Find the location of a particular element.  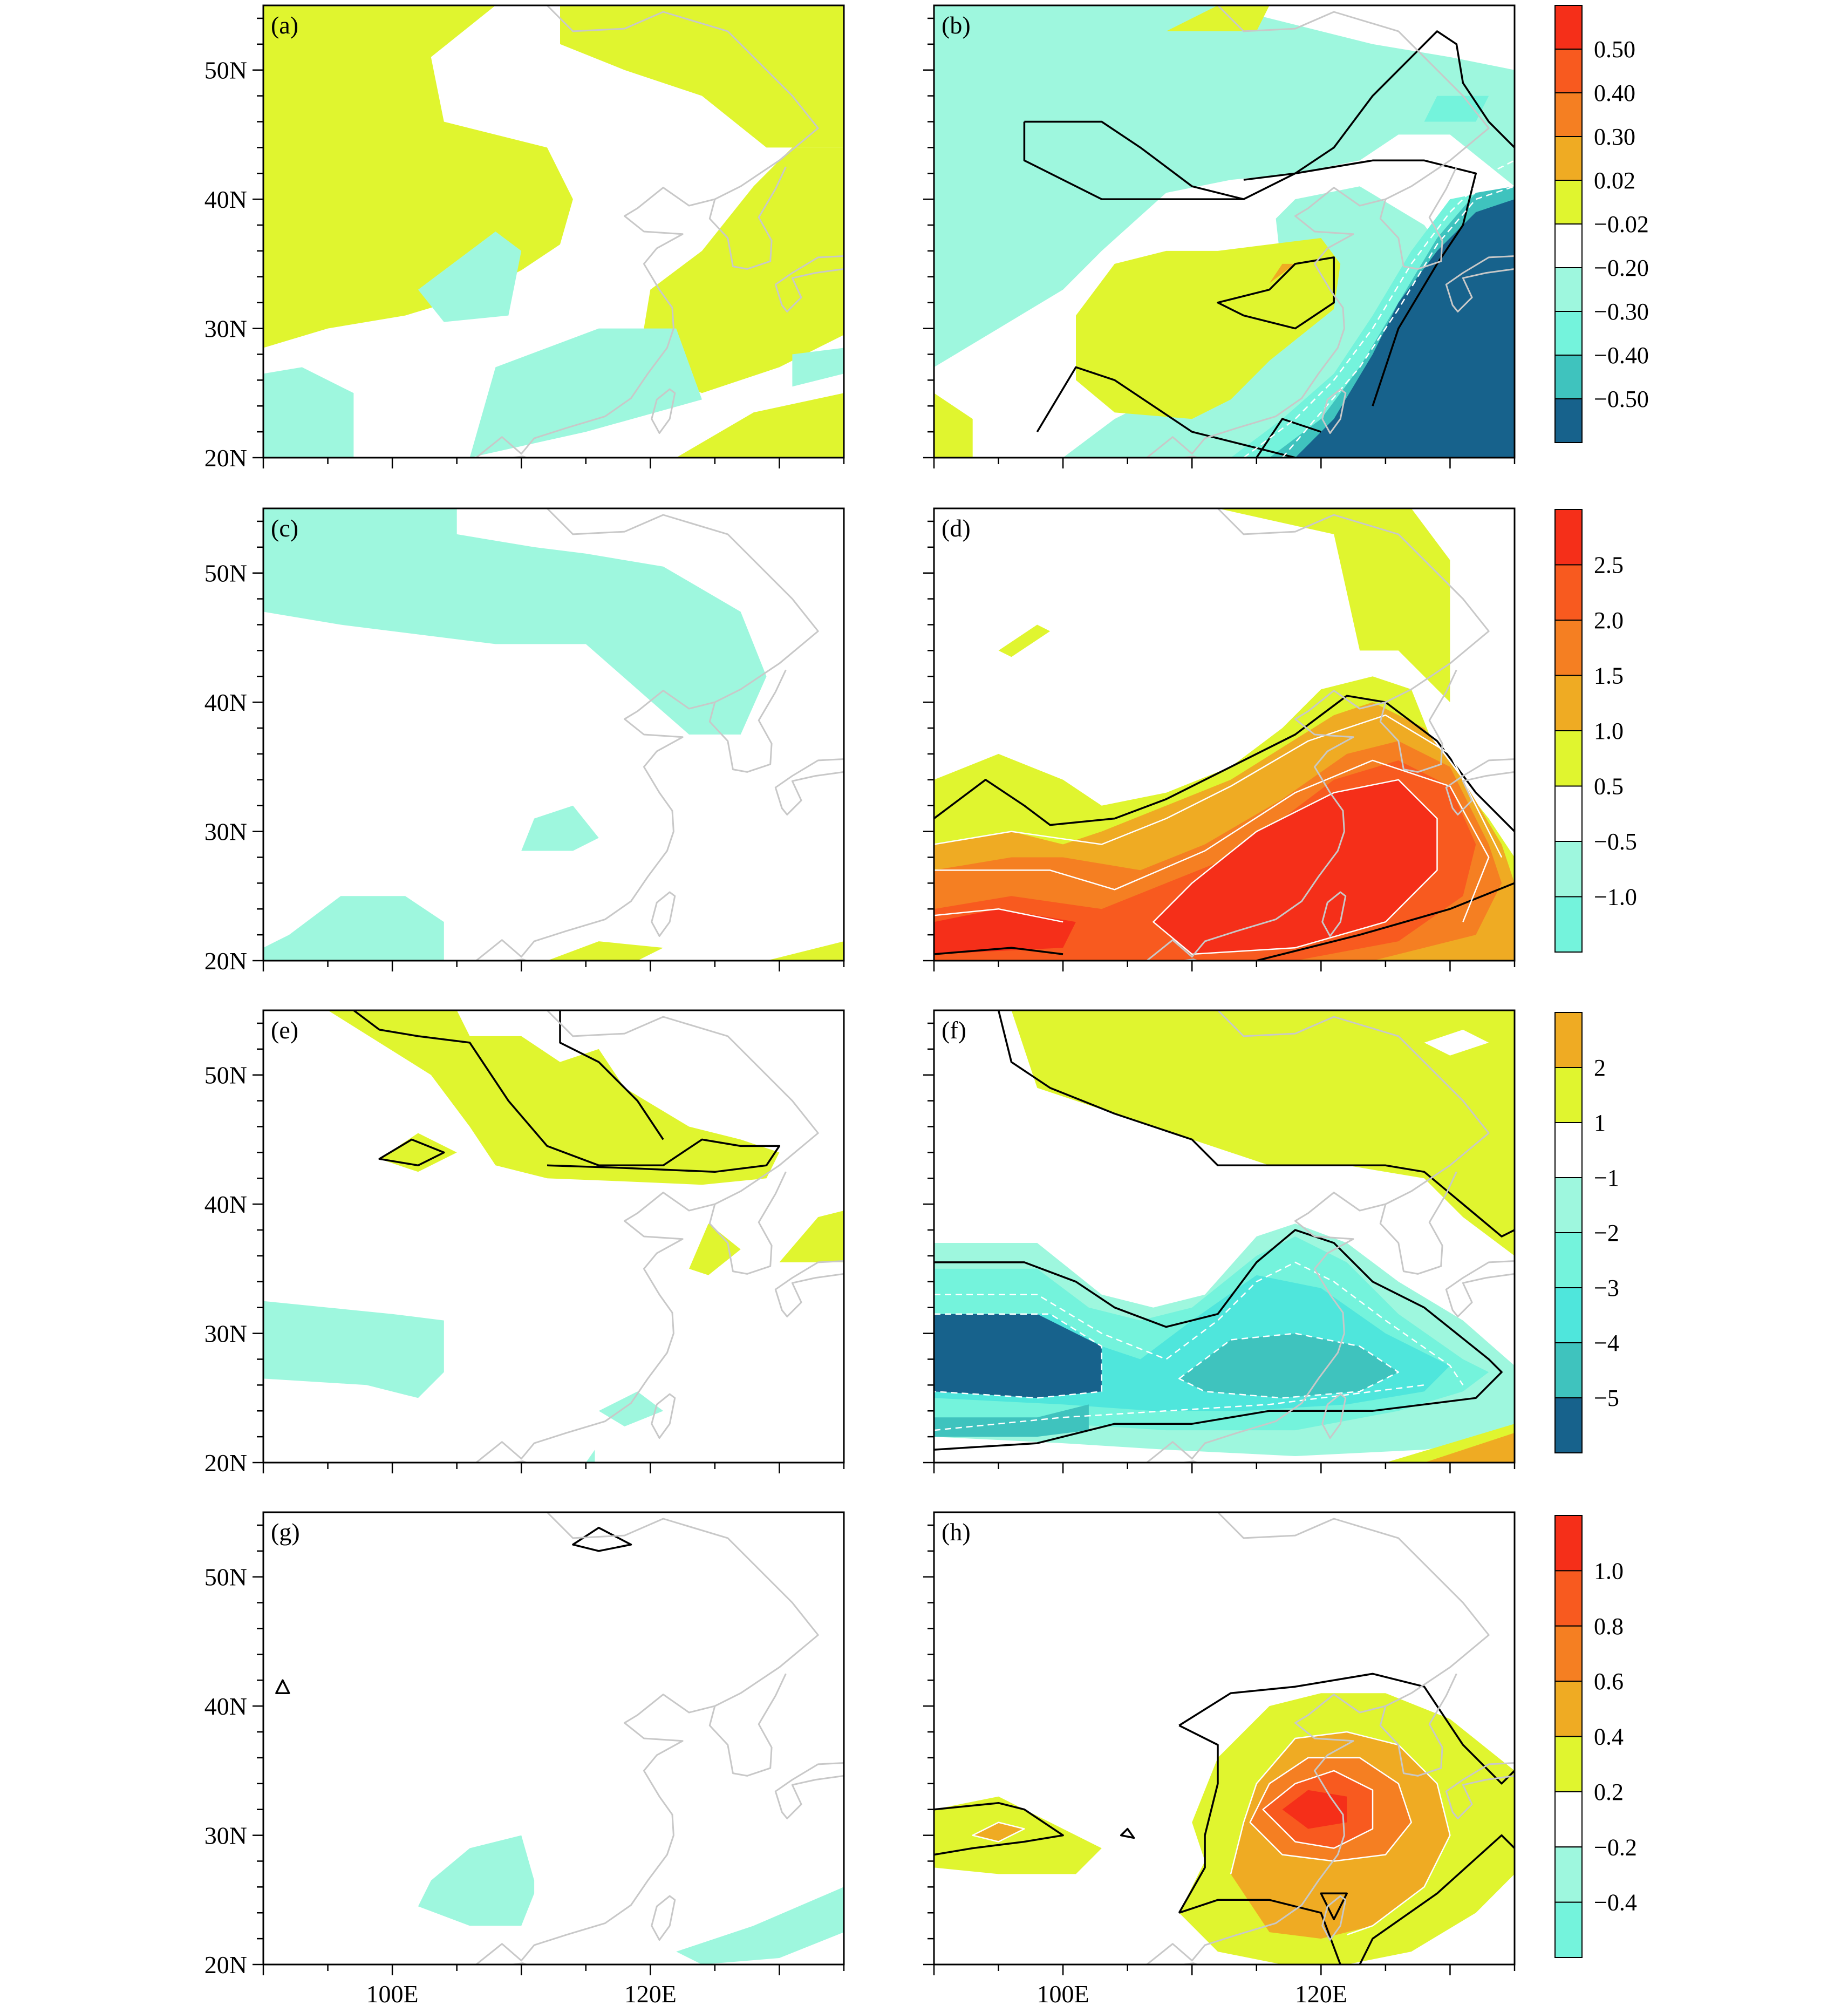

map-panel-h: (h) 100E 120E is located at coordinates (1219, 1759).